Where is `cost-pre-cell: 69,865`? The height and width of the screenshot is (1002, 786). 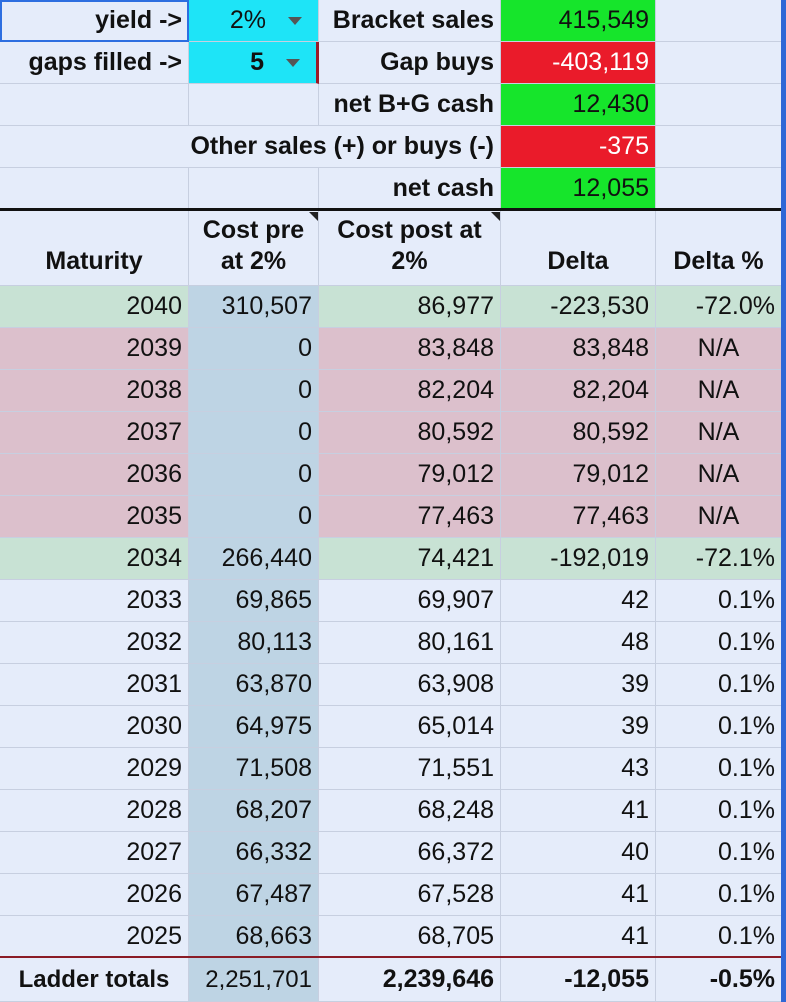
cost-pre-cell: 69,865 is located at coordinates (254, 601).